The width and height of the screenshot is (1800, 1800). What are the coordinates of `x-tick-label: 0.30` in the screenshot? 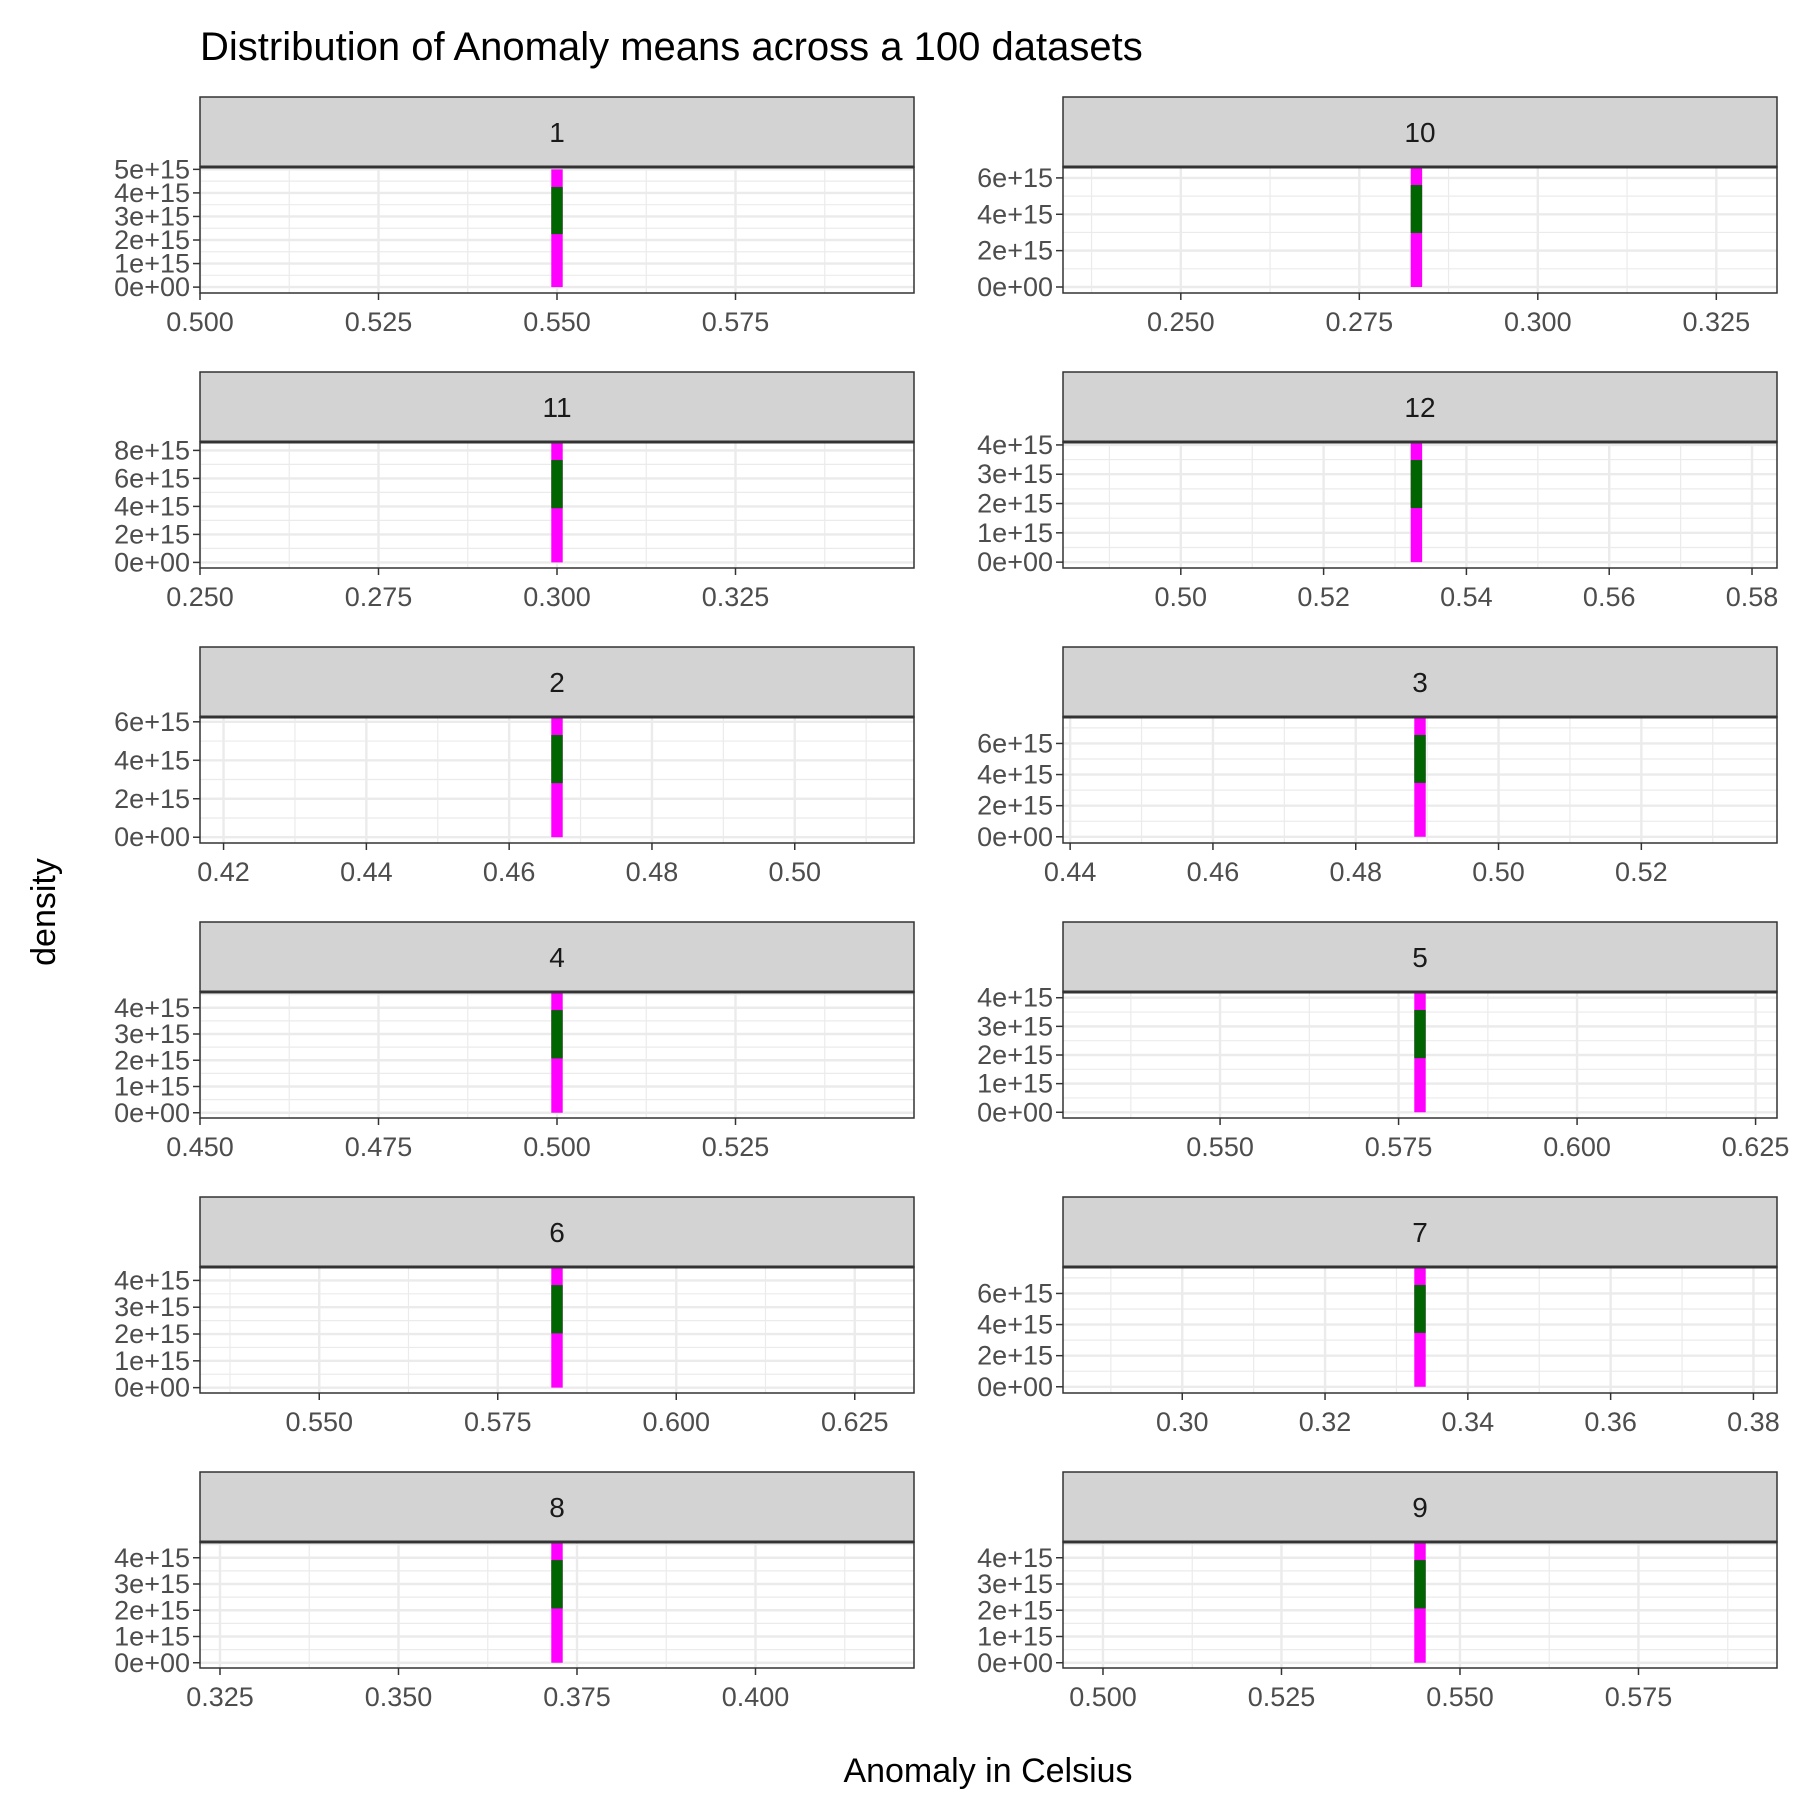 It's located at (1182, 1422).